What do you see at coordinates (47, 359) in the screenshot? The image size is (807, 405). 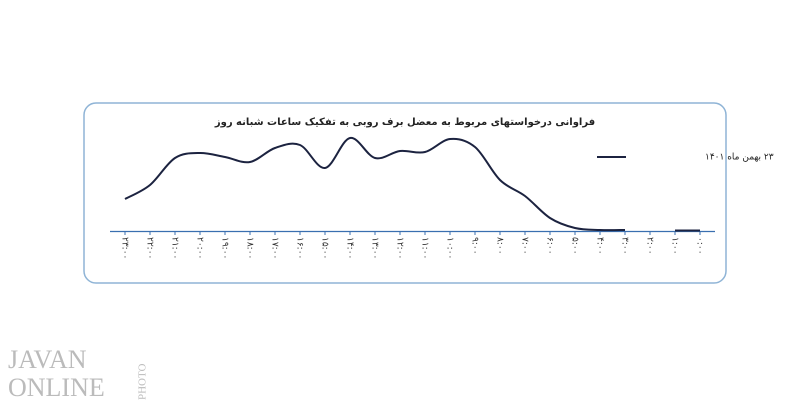 I see `watermark-text: JAVAN` at bounding box center [47, 359].